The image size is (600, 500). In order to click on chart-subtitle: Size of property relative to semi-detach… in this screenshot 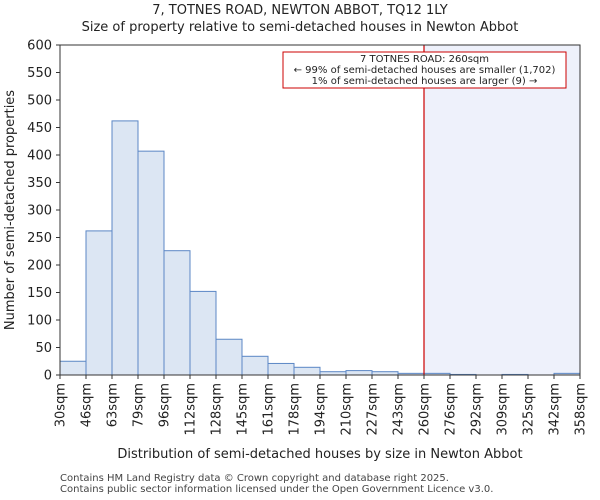, I will do `click(300, 27)`.